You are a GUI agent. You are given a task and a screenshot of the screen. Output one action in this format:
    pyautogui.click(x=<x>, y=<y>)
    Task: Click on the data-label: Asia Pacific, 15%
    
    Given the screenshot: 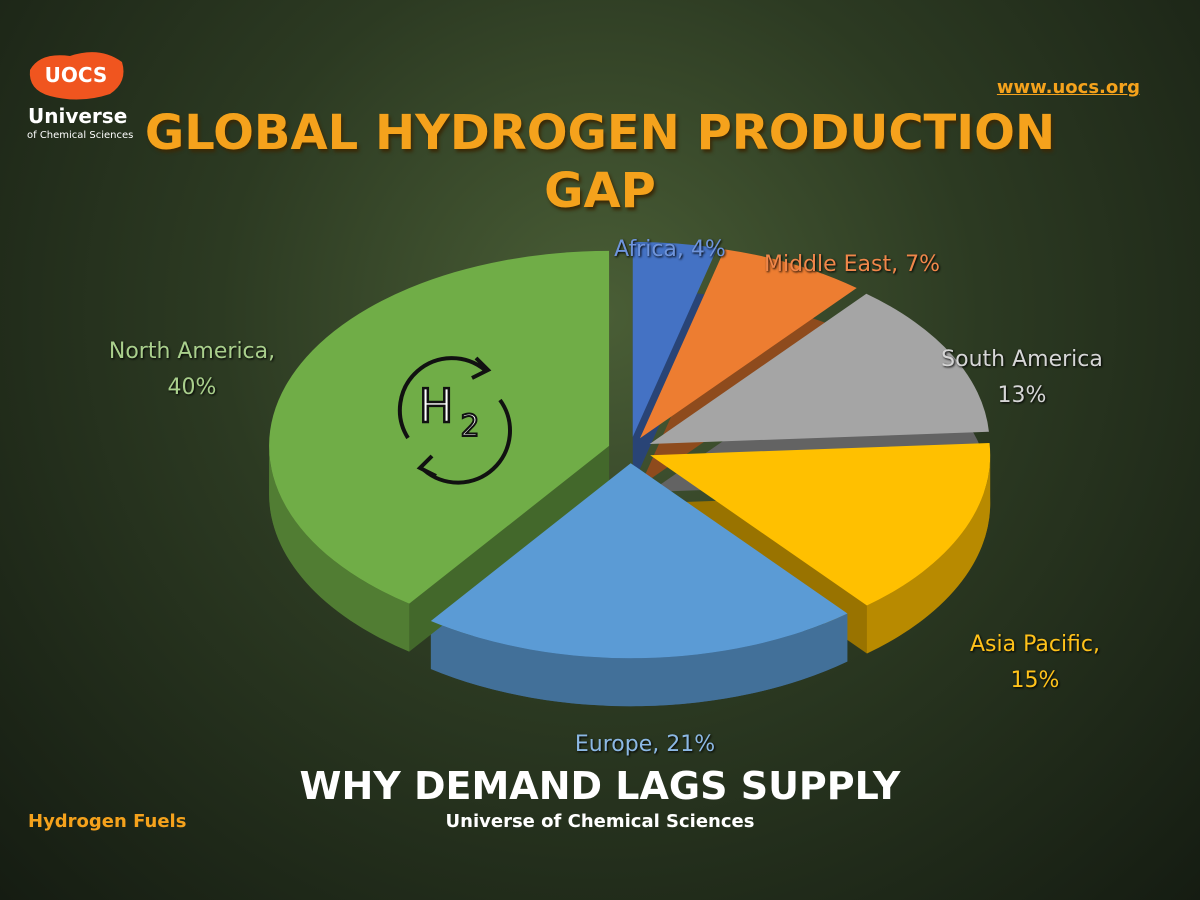 What is the action you would take?
    pyautogui.click(x=1034, y=662)
    